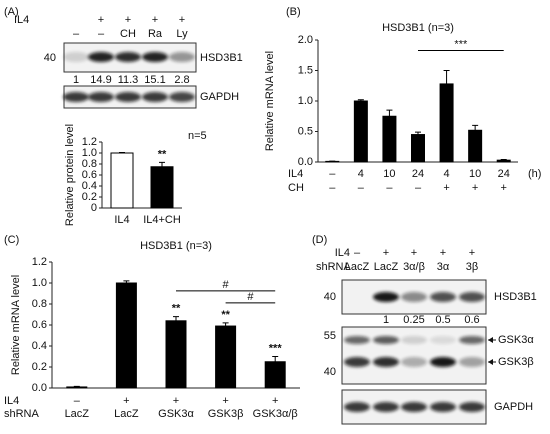  I want to click on y-axis-label: Relative mRNA level, so click(16, 325).